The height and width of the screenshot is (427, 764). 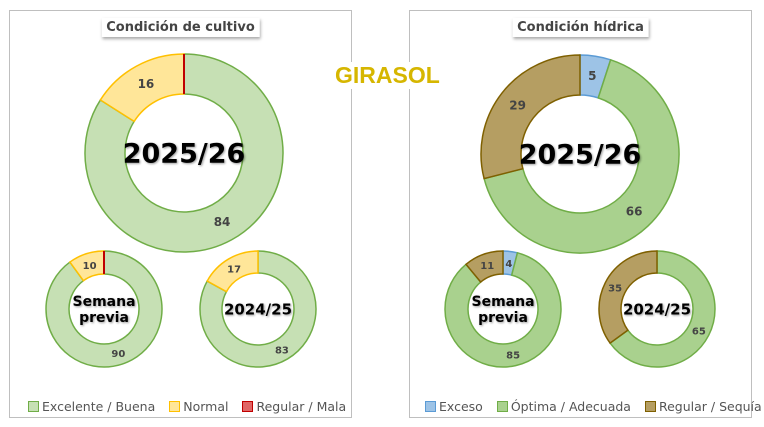 What do you see at coordinates (615, 289) in the screenshot?
I see `data-label: 35` at bounding box center [615, 289].